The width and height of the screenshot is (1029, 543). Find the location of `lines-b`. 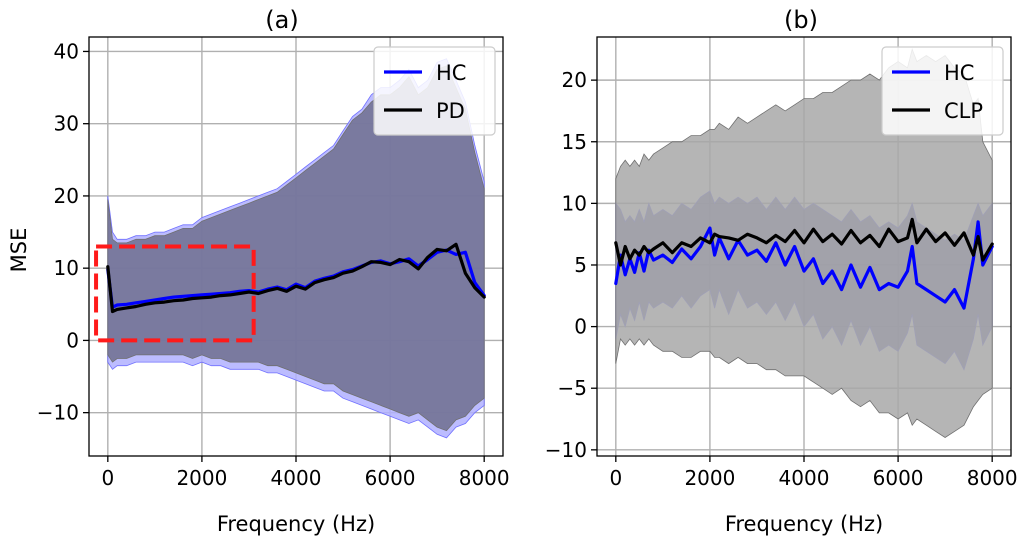

lines-b is located at coordinates (804, 263).